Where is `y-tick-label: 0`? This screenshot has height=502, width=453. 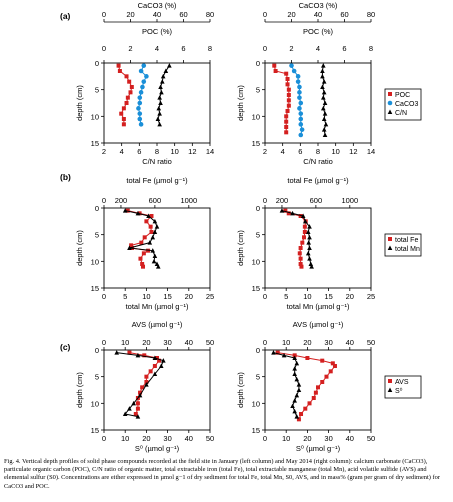 y-tick-label: 0 is located at coordinates (258, 350).